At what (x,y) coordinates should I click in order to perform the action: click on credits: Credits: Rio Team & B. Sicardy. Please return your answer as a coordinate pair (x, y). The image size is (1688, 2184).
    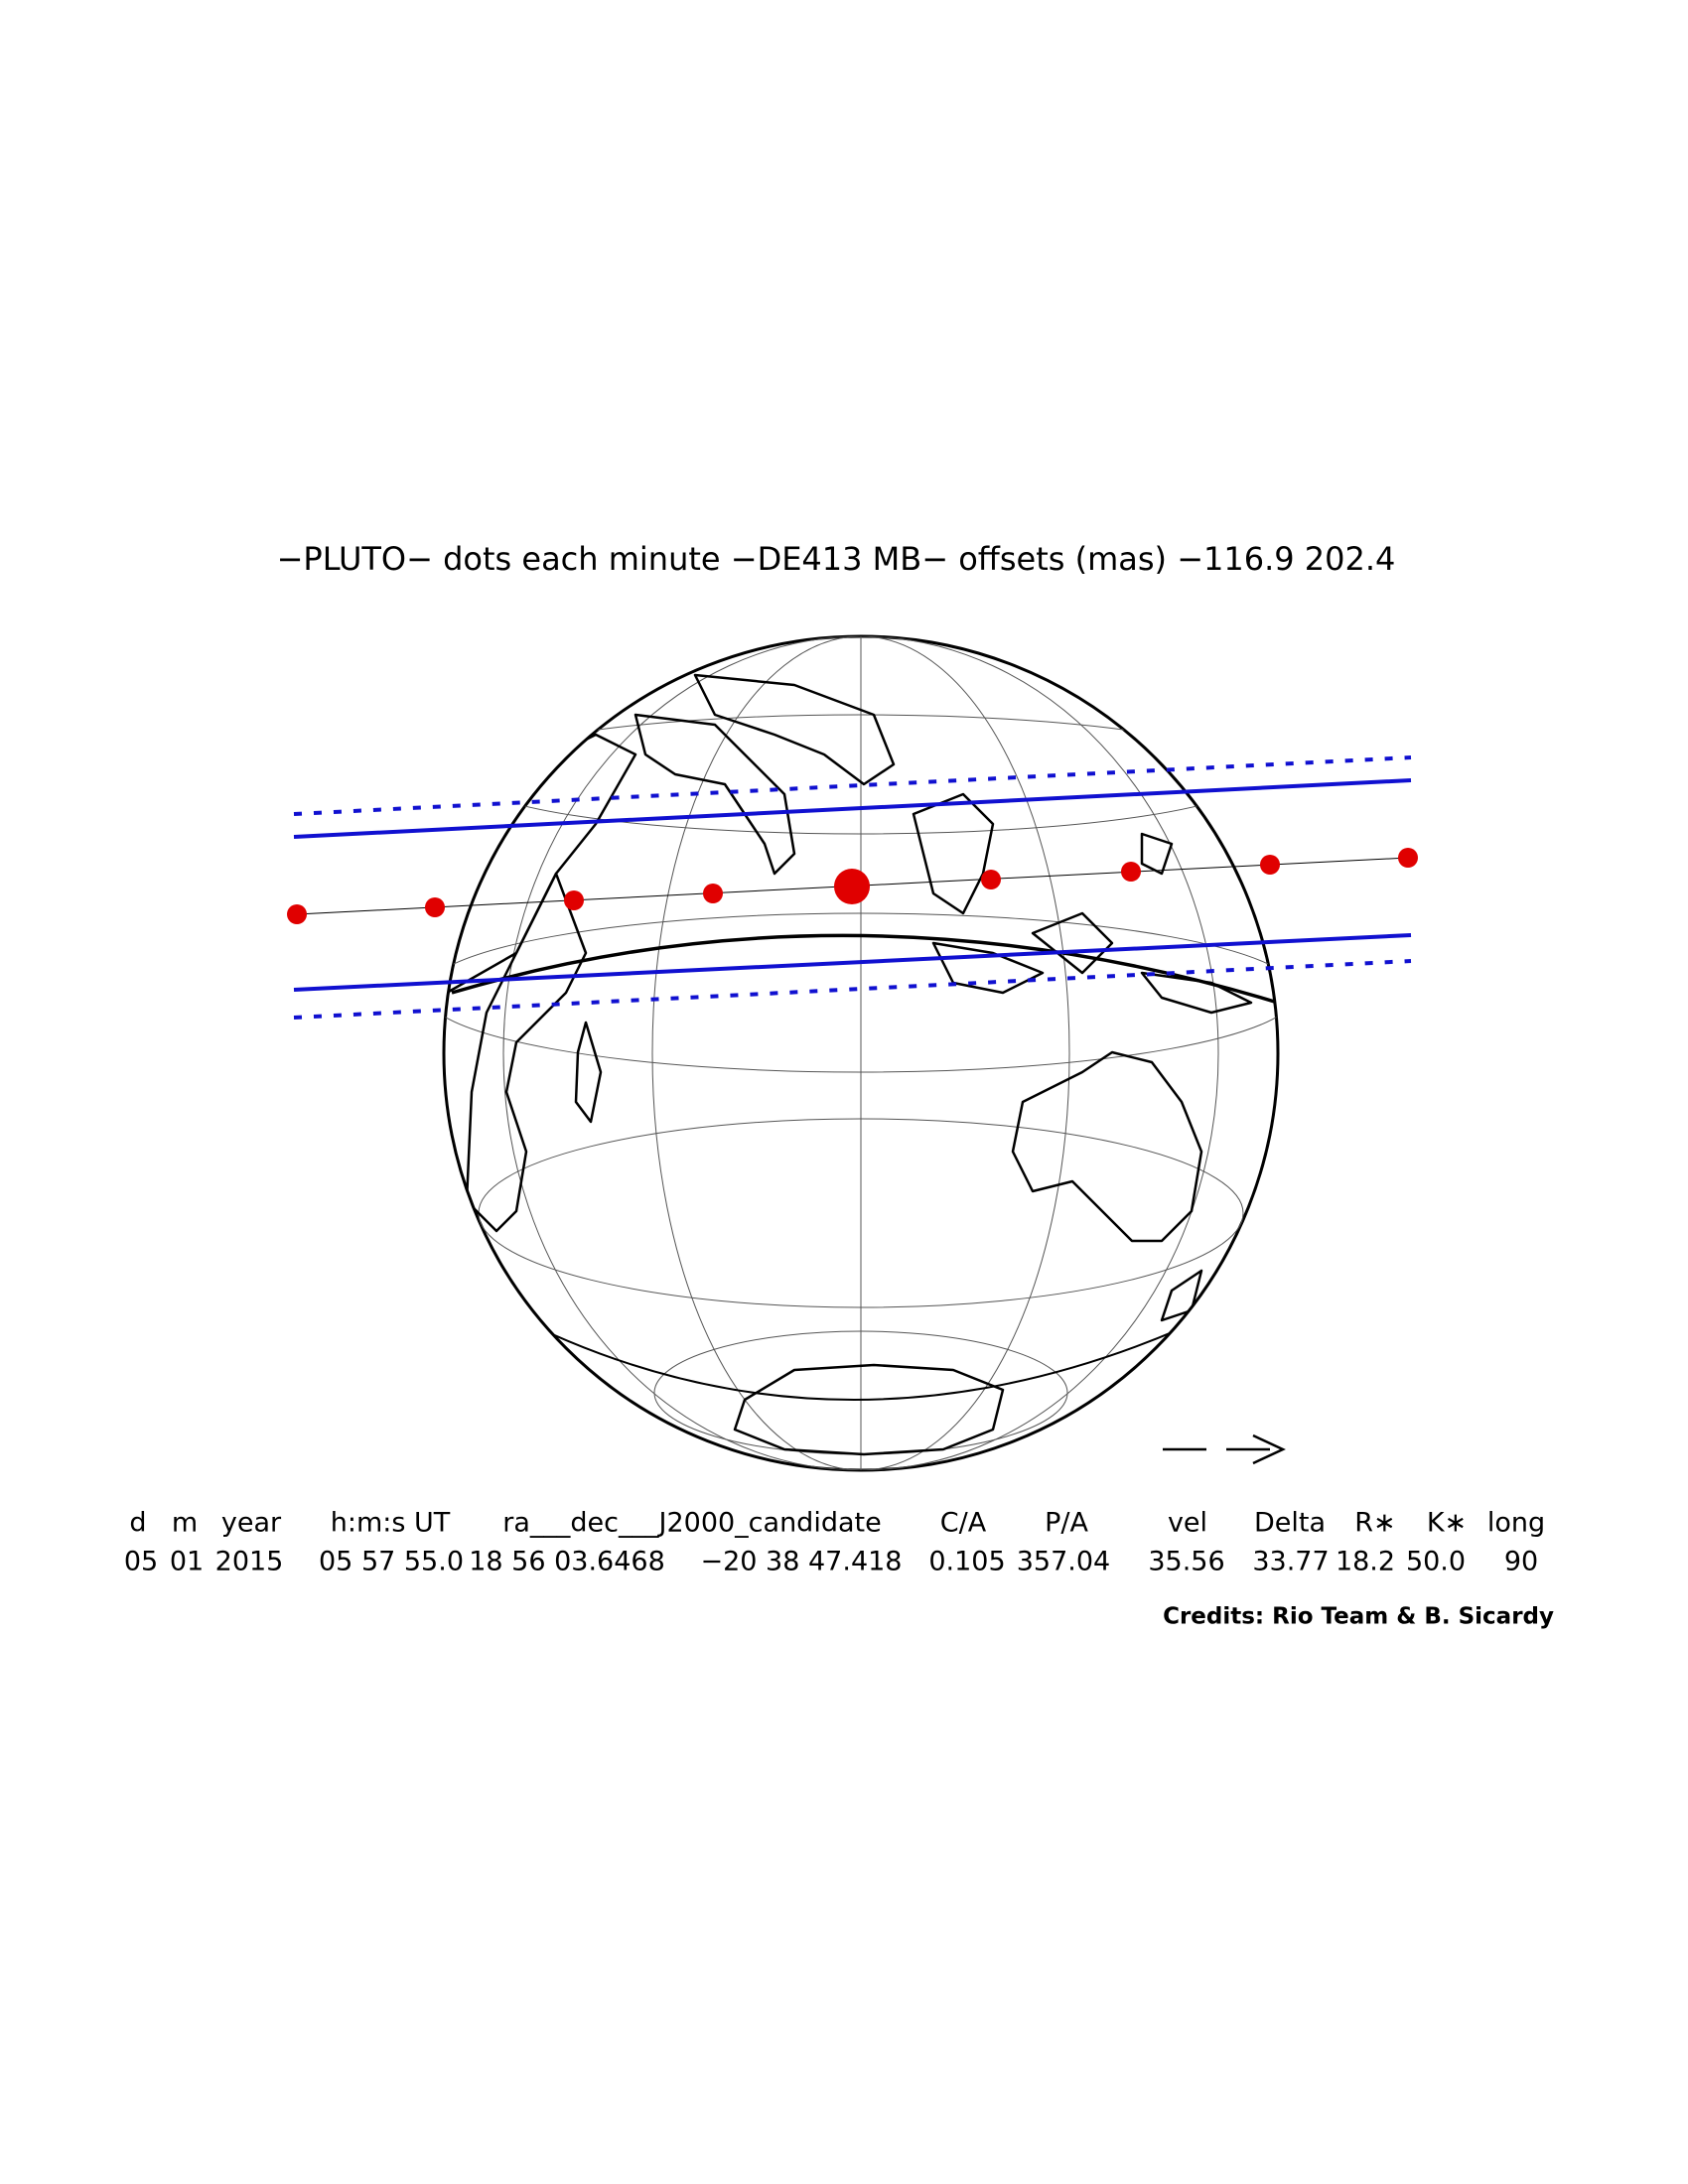
    Looking at the image, I should click on (1358, 1617).